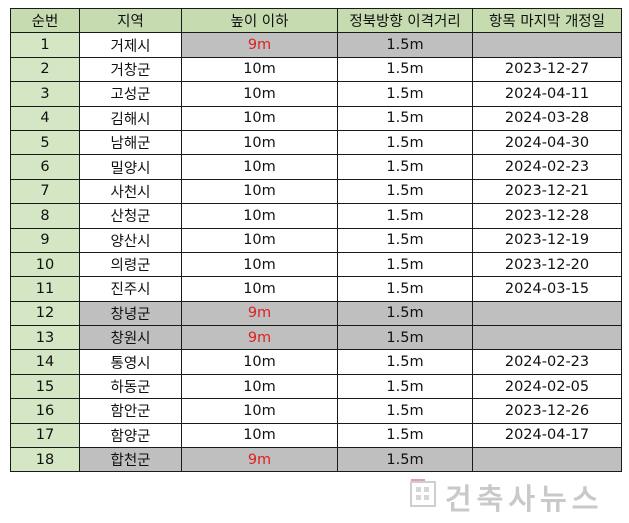 This screenshot has width=629, height=523. I want to click on row-revision-date: 2024-02-05, so click(547, 386).